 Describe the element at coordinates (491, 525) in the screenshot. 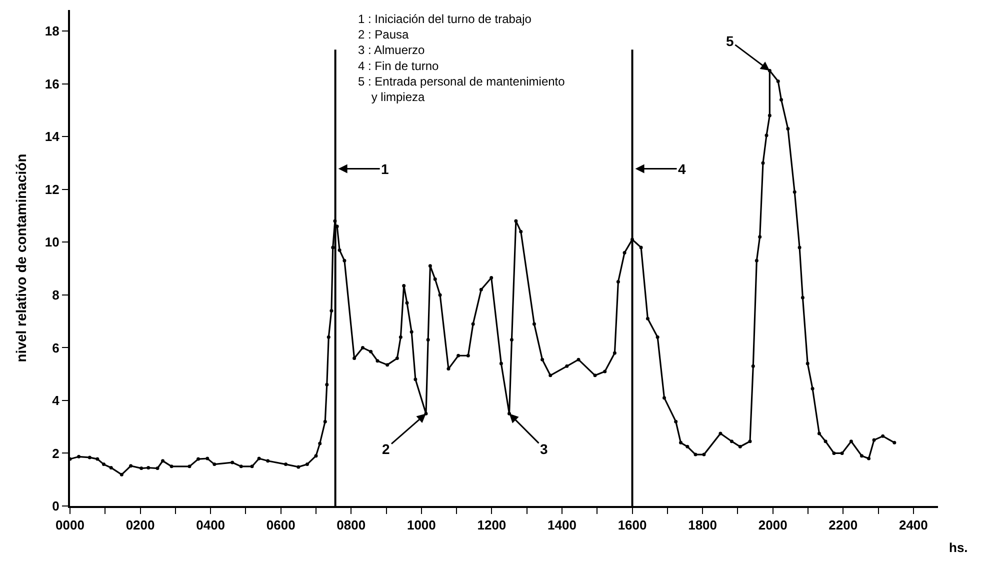

I see `x-tick-label: 1200` at that location.